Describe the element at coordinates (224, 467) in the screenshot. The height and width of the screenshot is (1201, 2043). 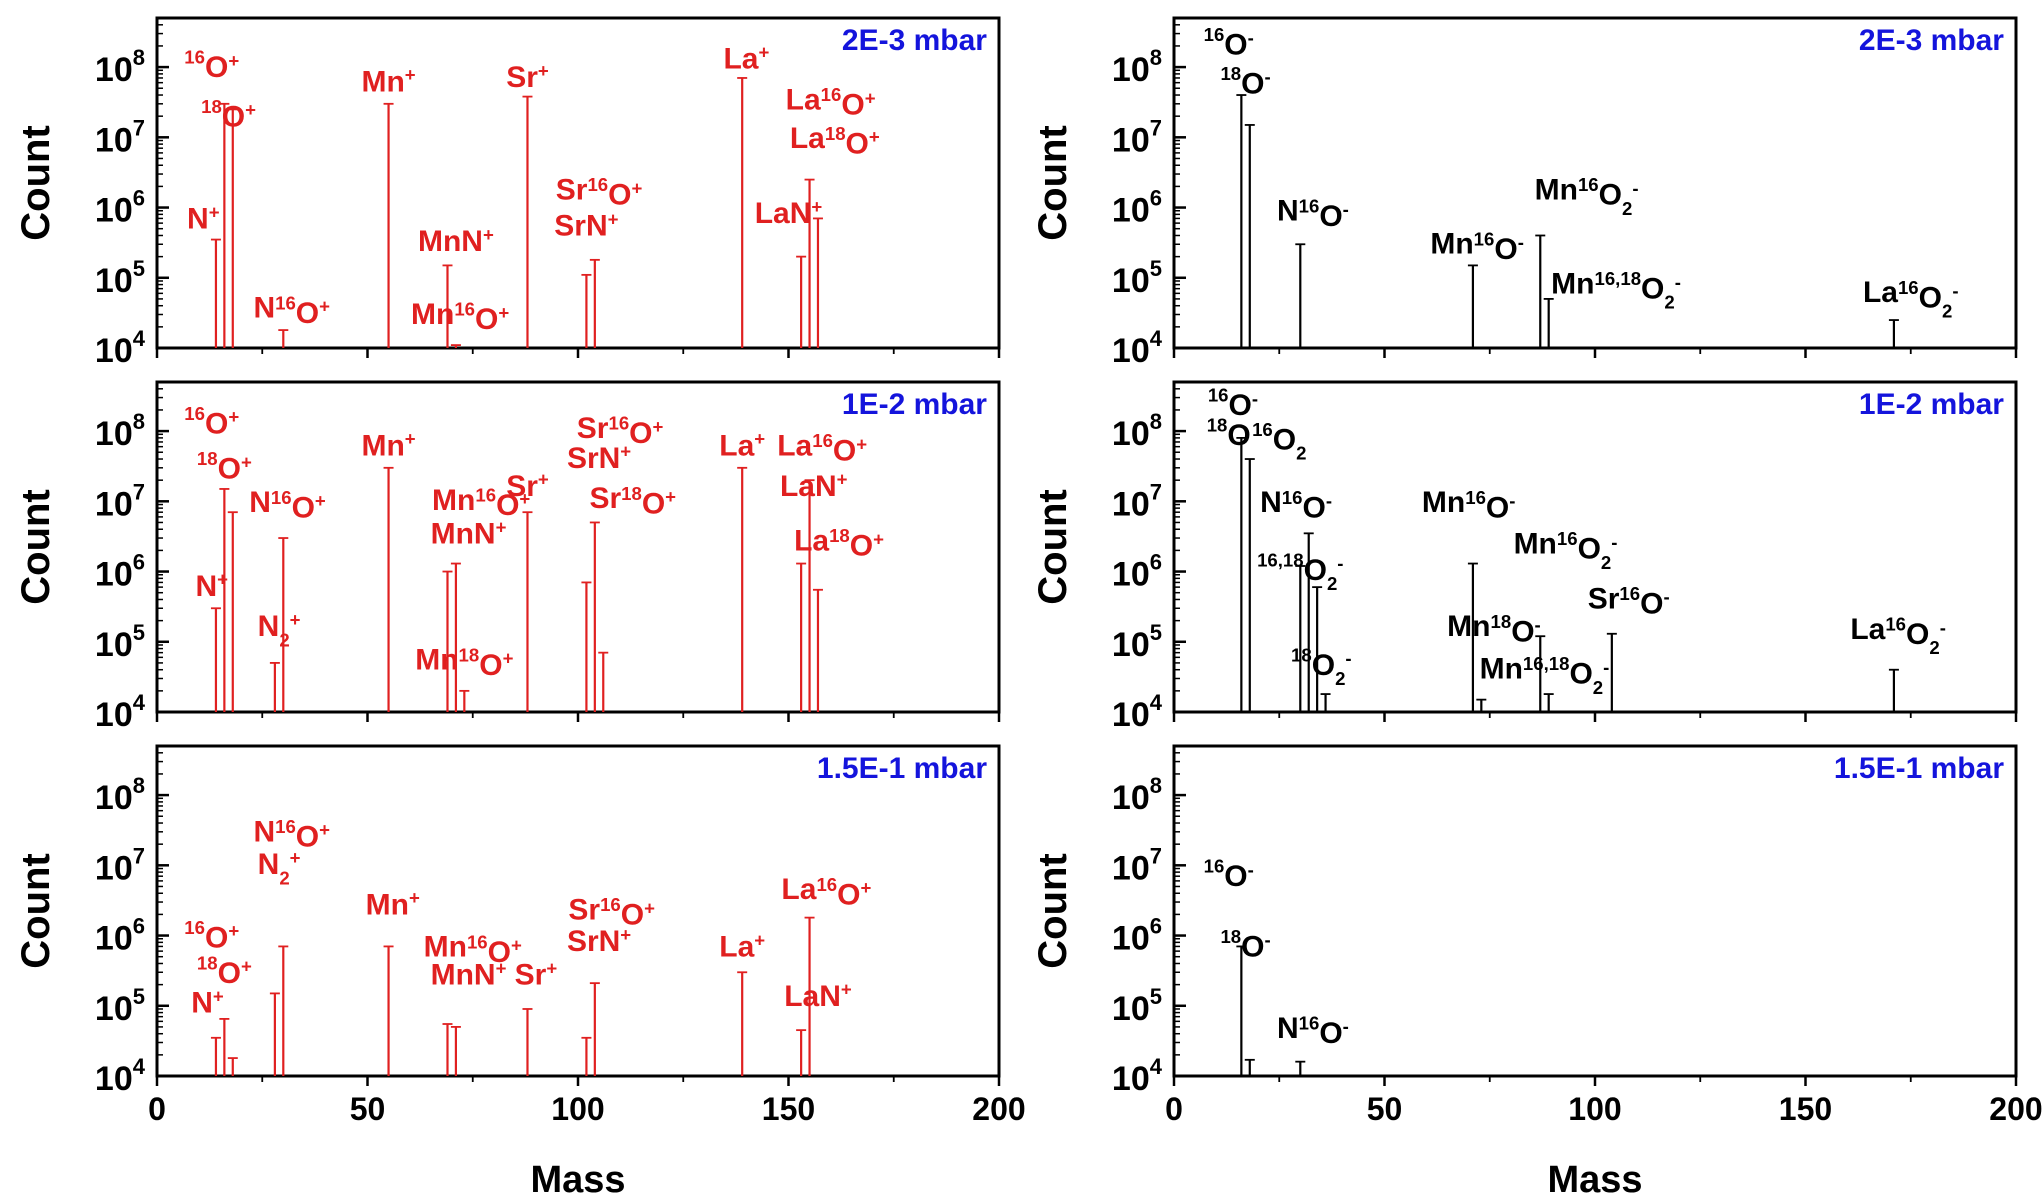
I see `peak-label: 18O+` at that location.